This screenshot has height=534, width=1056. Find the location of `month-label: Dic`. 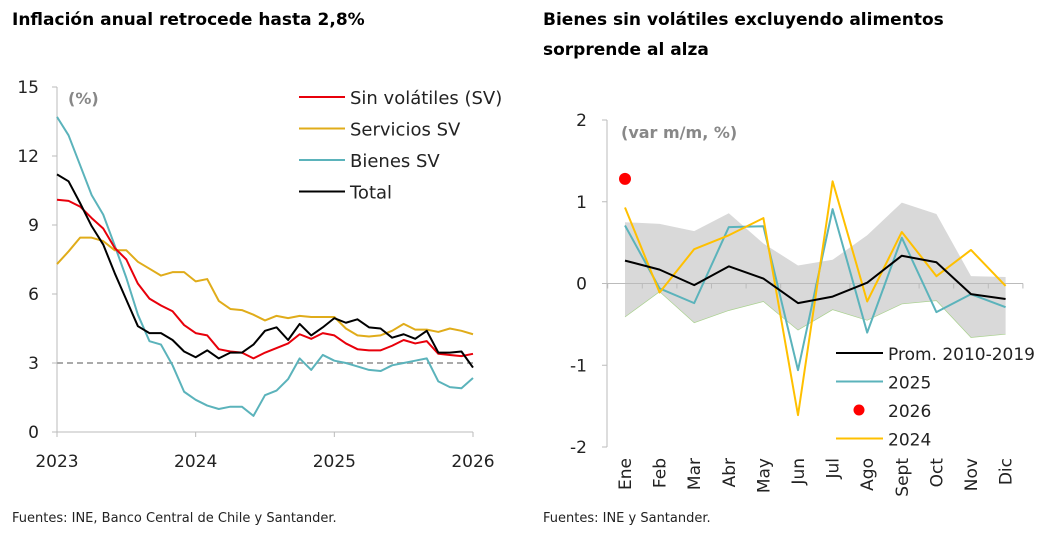

month-label: Dic is located at coordinates (1007, 471).